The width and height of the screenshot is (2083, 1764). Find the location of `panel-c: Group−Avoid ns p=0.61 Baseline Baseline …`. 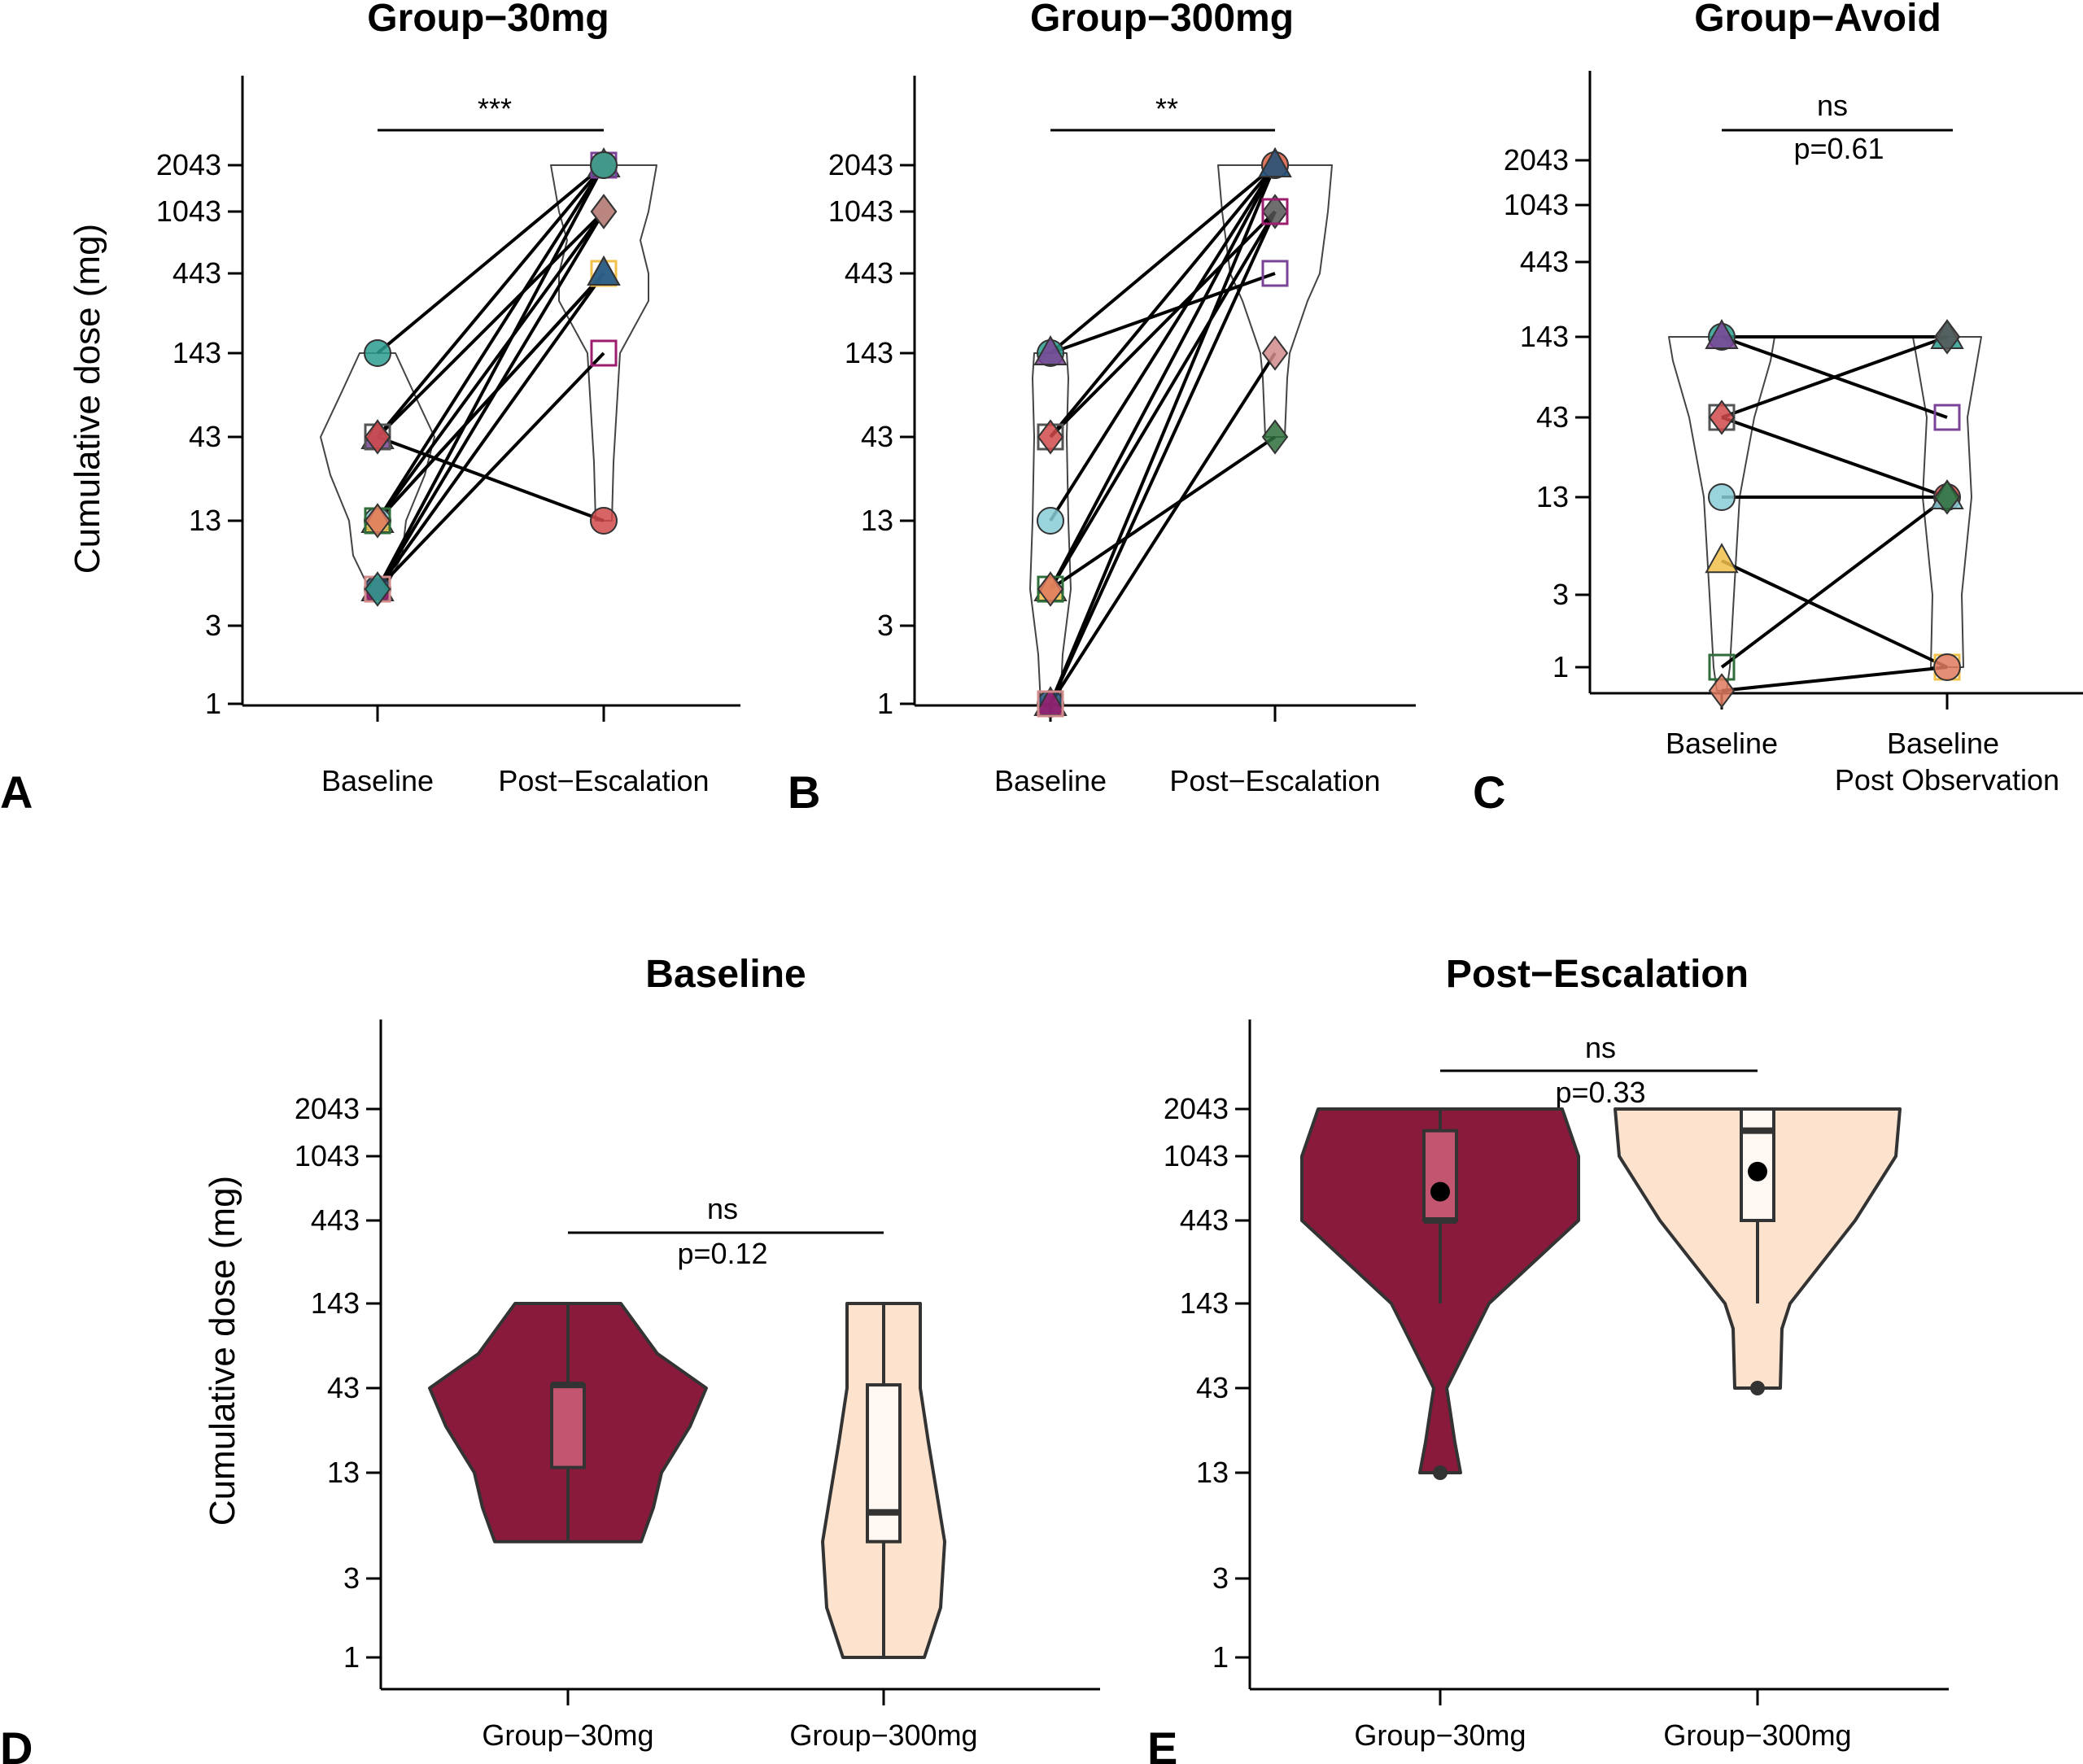

panel-c: Group−Avoid ns p=0.61 Baseline Baseline … is located at coordinates (1766, 409).